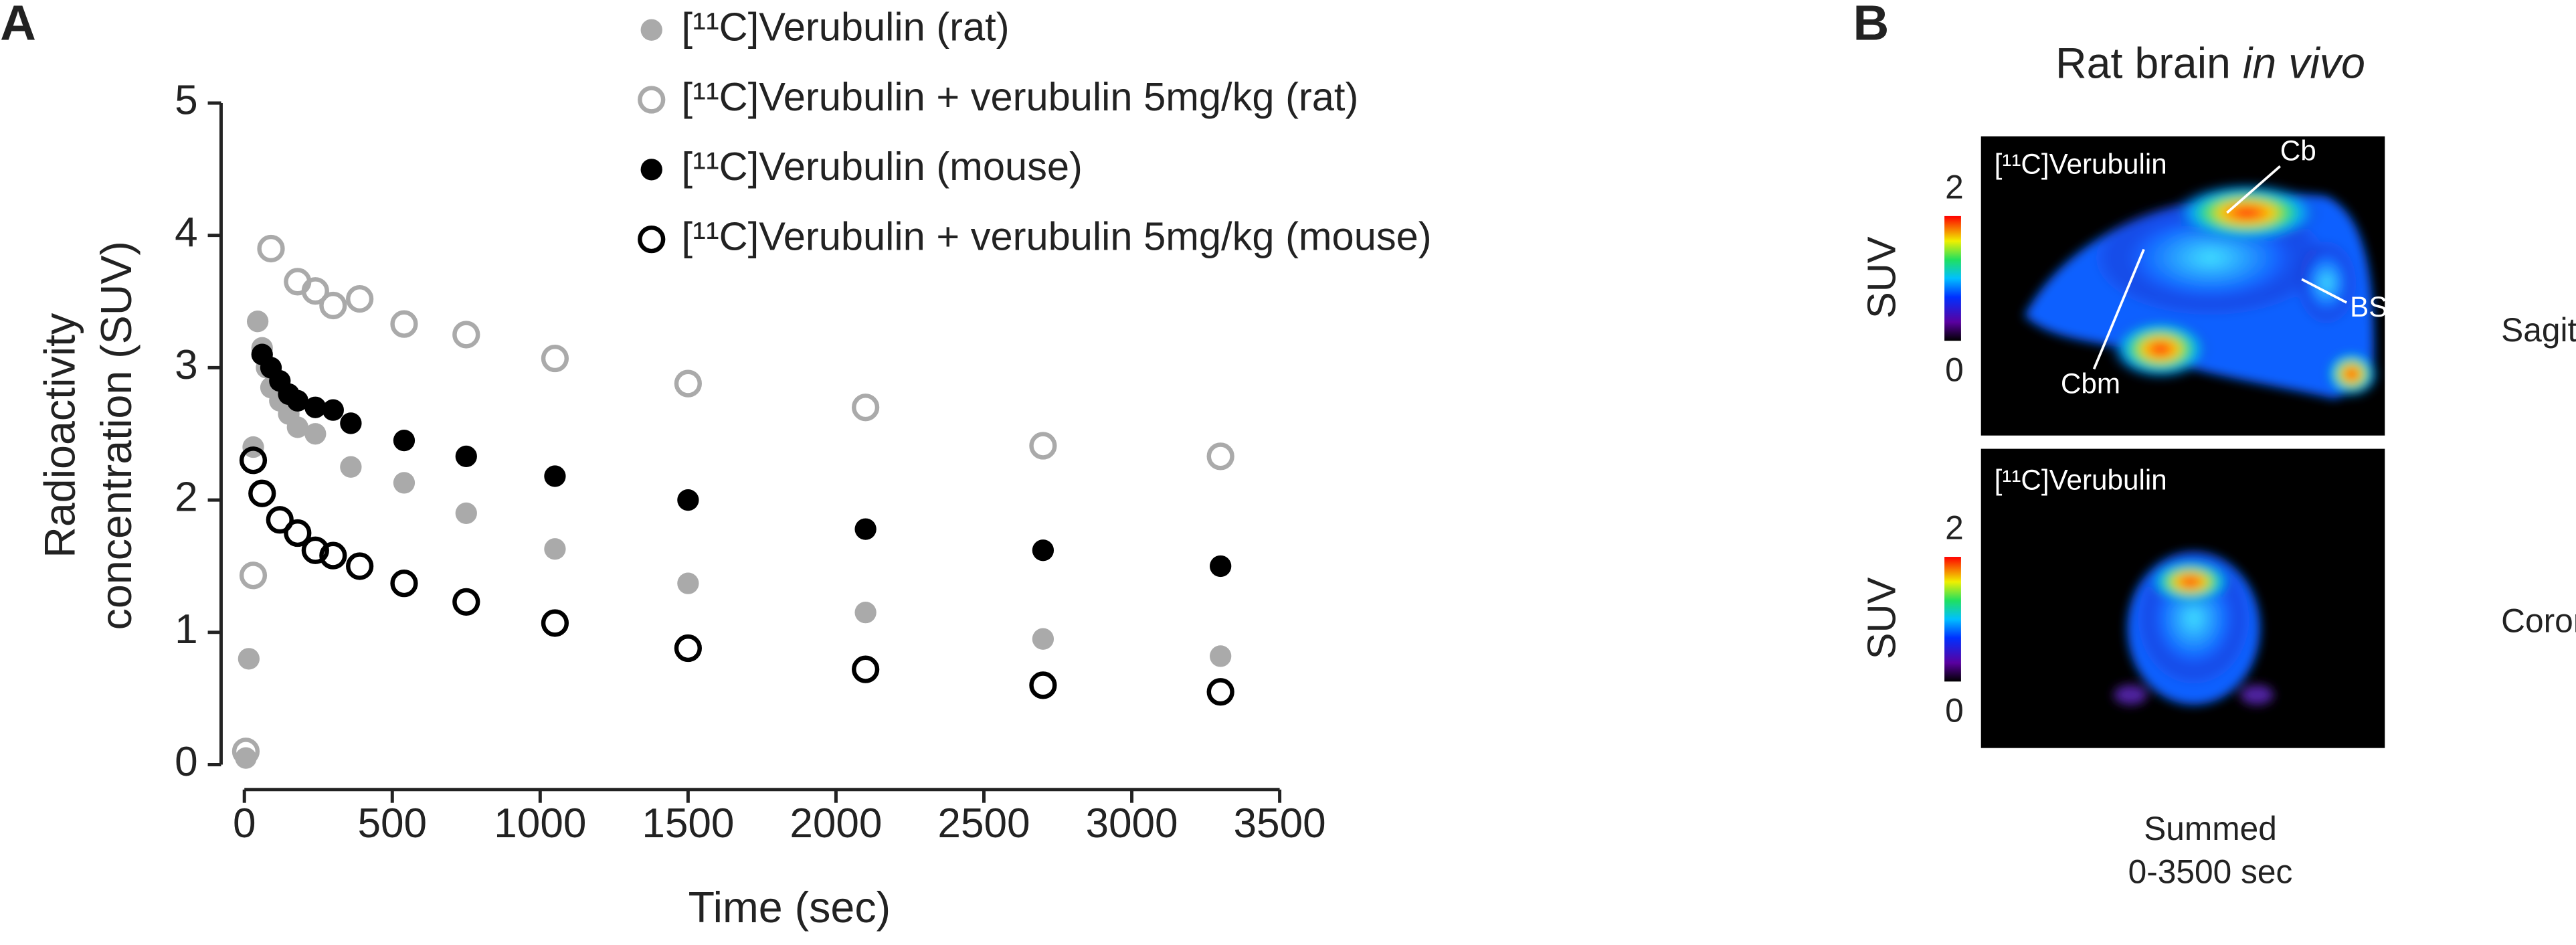 The image size is (2576, 945). Describe the element at coordinates (18, 25) in the screenshot. I see `panel-label: A` at that location.